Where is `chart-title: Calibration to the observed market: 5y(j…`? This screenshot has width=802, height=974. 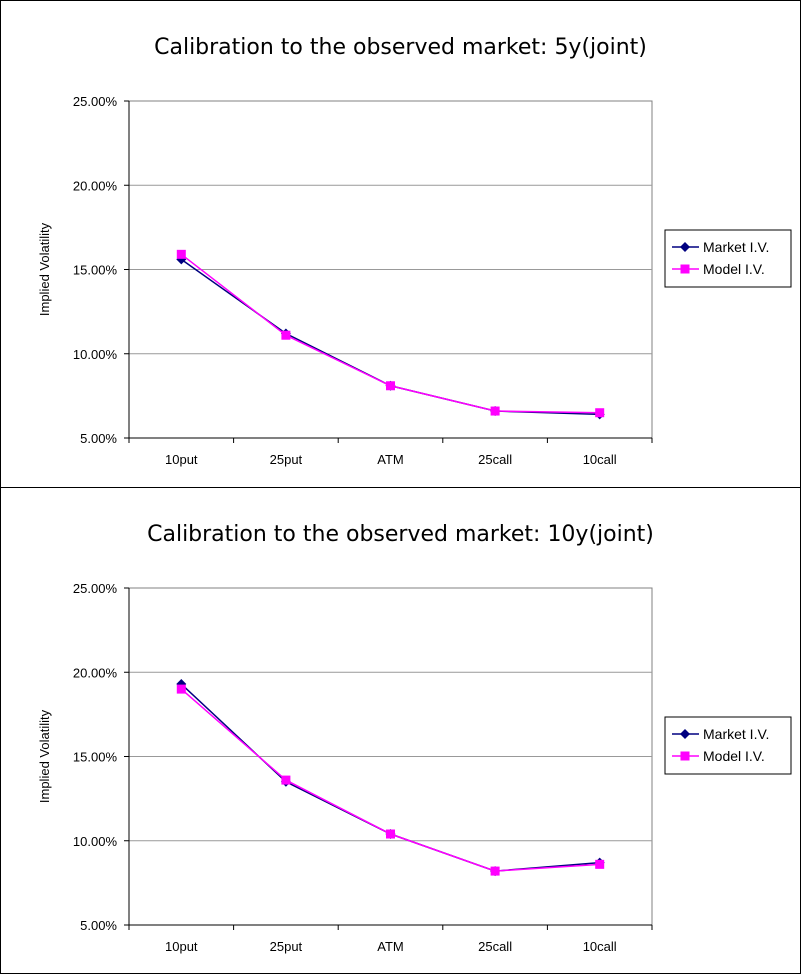 chart-title: Calibration to the observed market: 5y(j… is located at coordinates (400, 47).